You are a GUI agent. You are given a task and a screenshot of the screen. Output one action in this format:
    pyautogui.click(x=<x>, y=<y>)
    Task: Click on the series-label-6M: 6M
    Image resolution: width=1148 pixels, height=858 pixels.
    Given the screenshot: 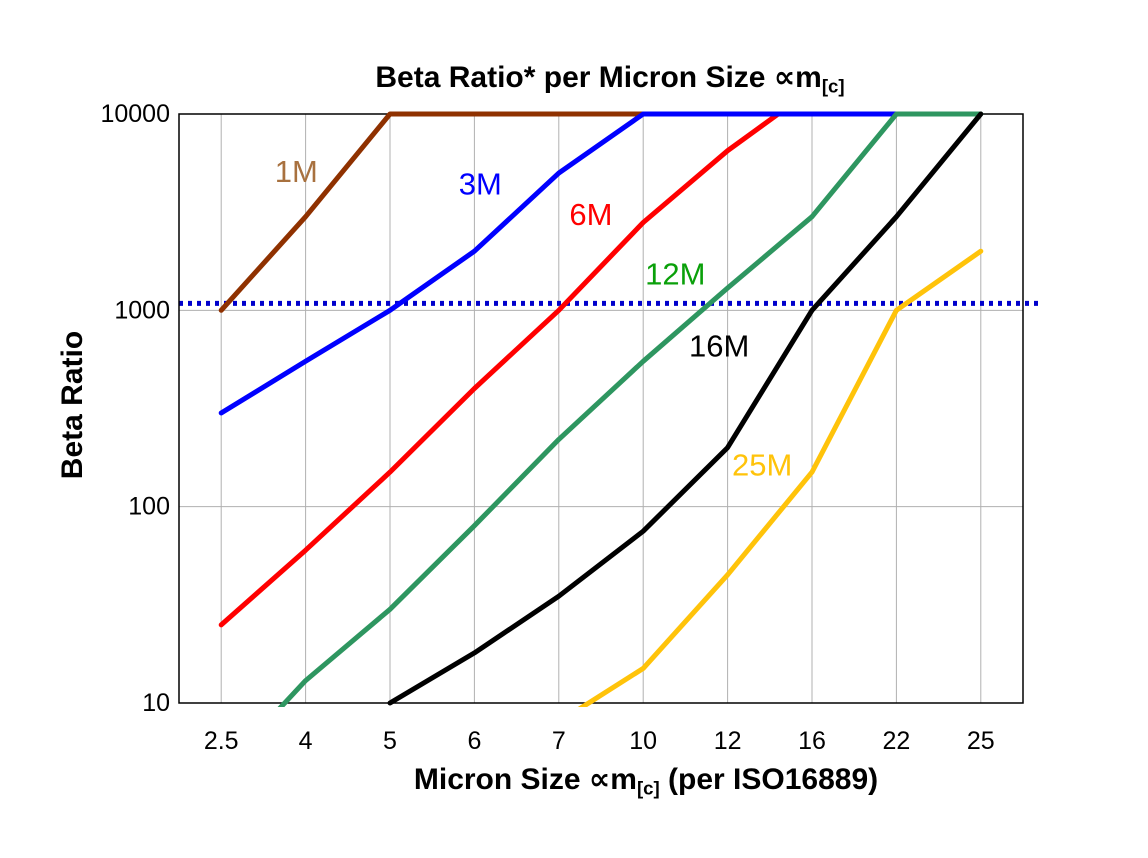 What is the action you would take?
    pyautogui.click(x=590, y=214)
    